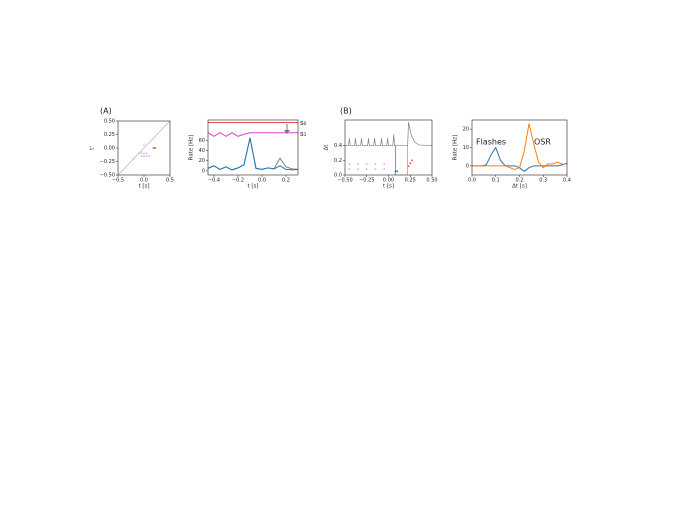 The width and height of the screenshot is (677, 523). I want to click on x-tick-label: 0.5, so click(170, 181).